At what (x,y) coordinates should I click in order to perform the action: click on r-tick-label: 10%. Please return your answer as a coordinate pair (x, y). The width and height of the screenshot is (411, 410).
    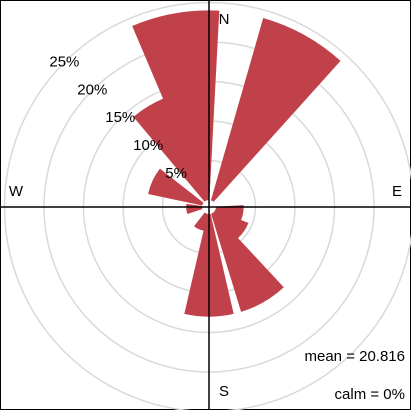
    Looking at the image, I should click on (148, 145).